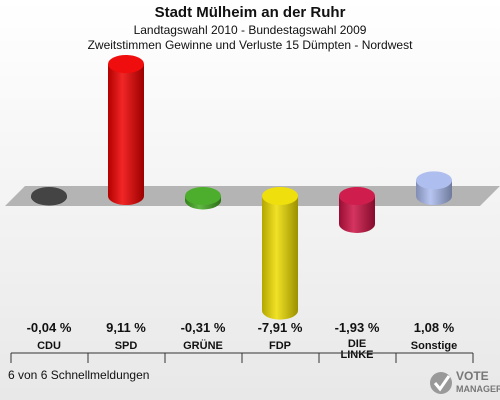 The width and height of the screenshot is (500, 400). I want to click on category-label-die-linke-2: LINKE, so click(357, 355).